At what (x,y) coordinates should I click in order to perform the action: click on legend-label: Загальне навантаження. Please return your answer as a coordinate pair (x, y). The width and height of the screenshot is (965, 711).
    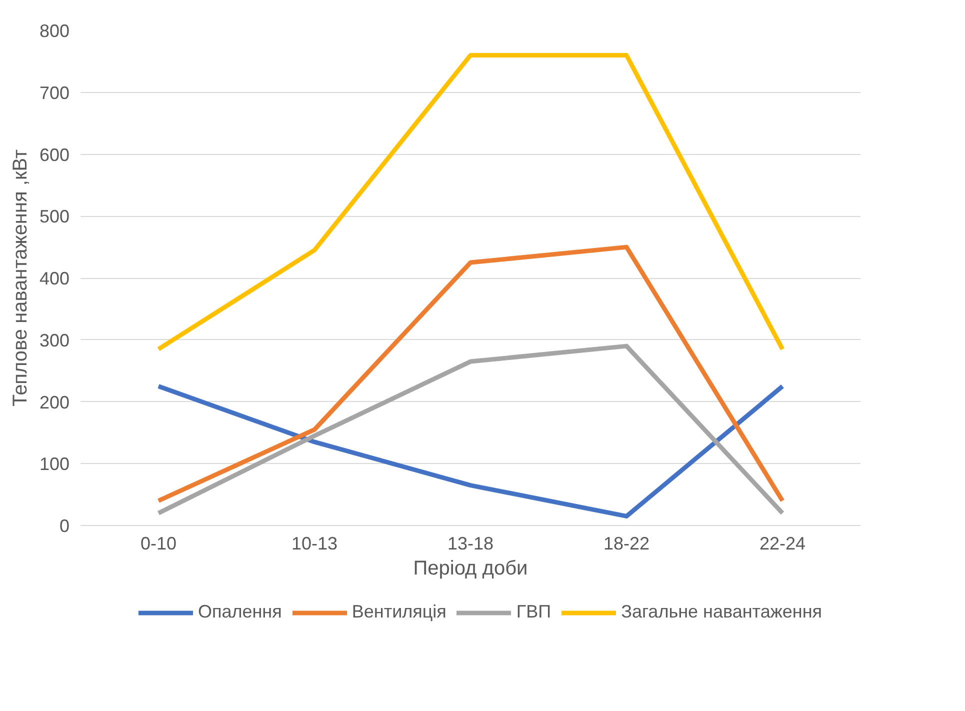
    Looking at the image, I should click on (721, 612).